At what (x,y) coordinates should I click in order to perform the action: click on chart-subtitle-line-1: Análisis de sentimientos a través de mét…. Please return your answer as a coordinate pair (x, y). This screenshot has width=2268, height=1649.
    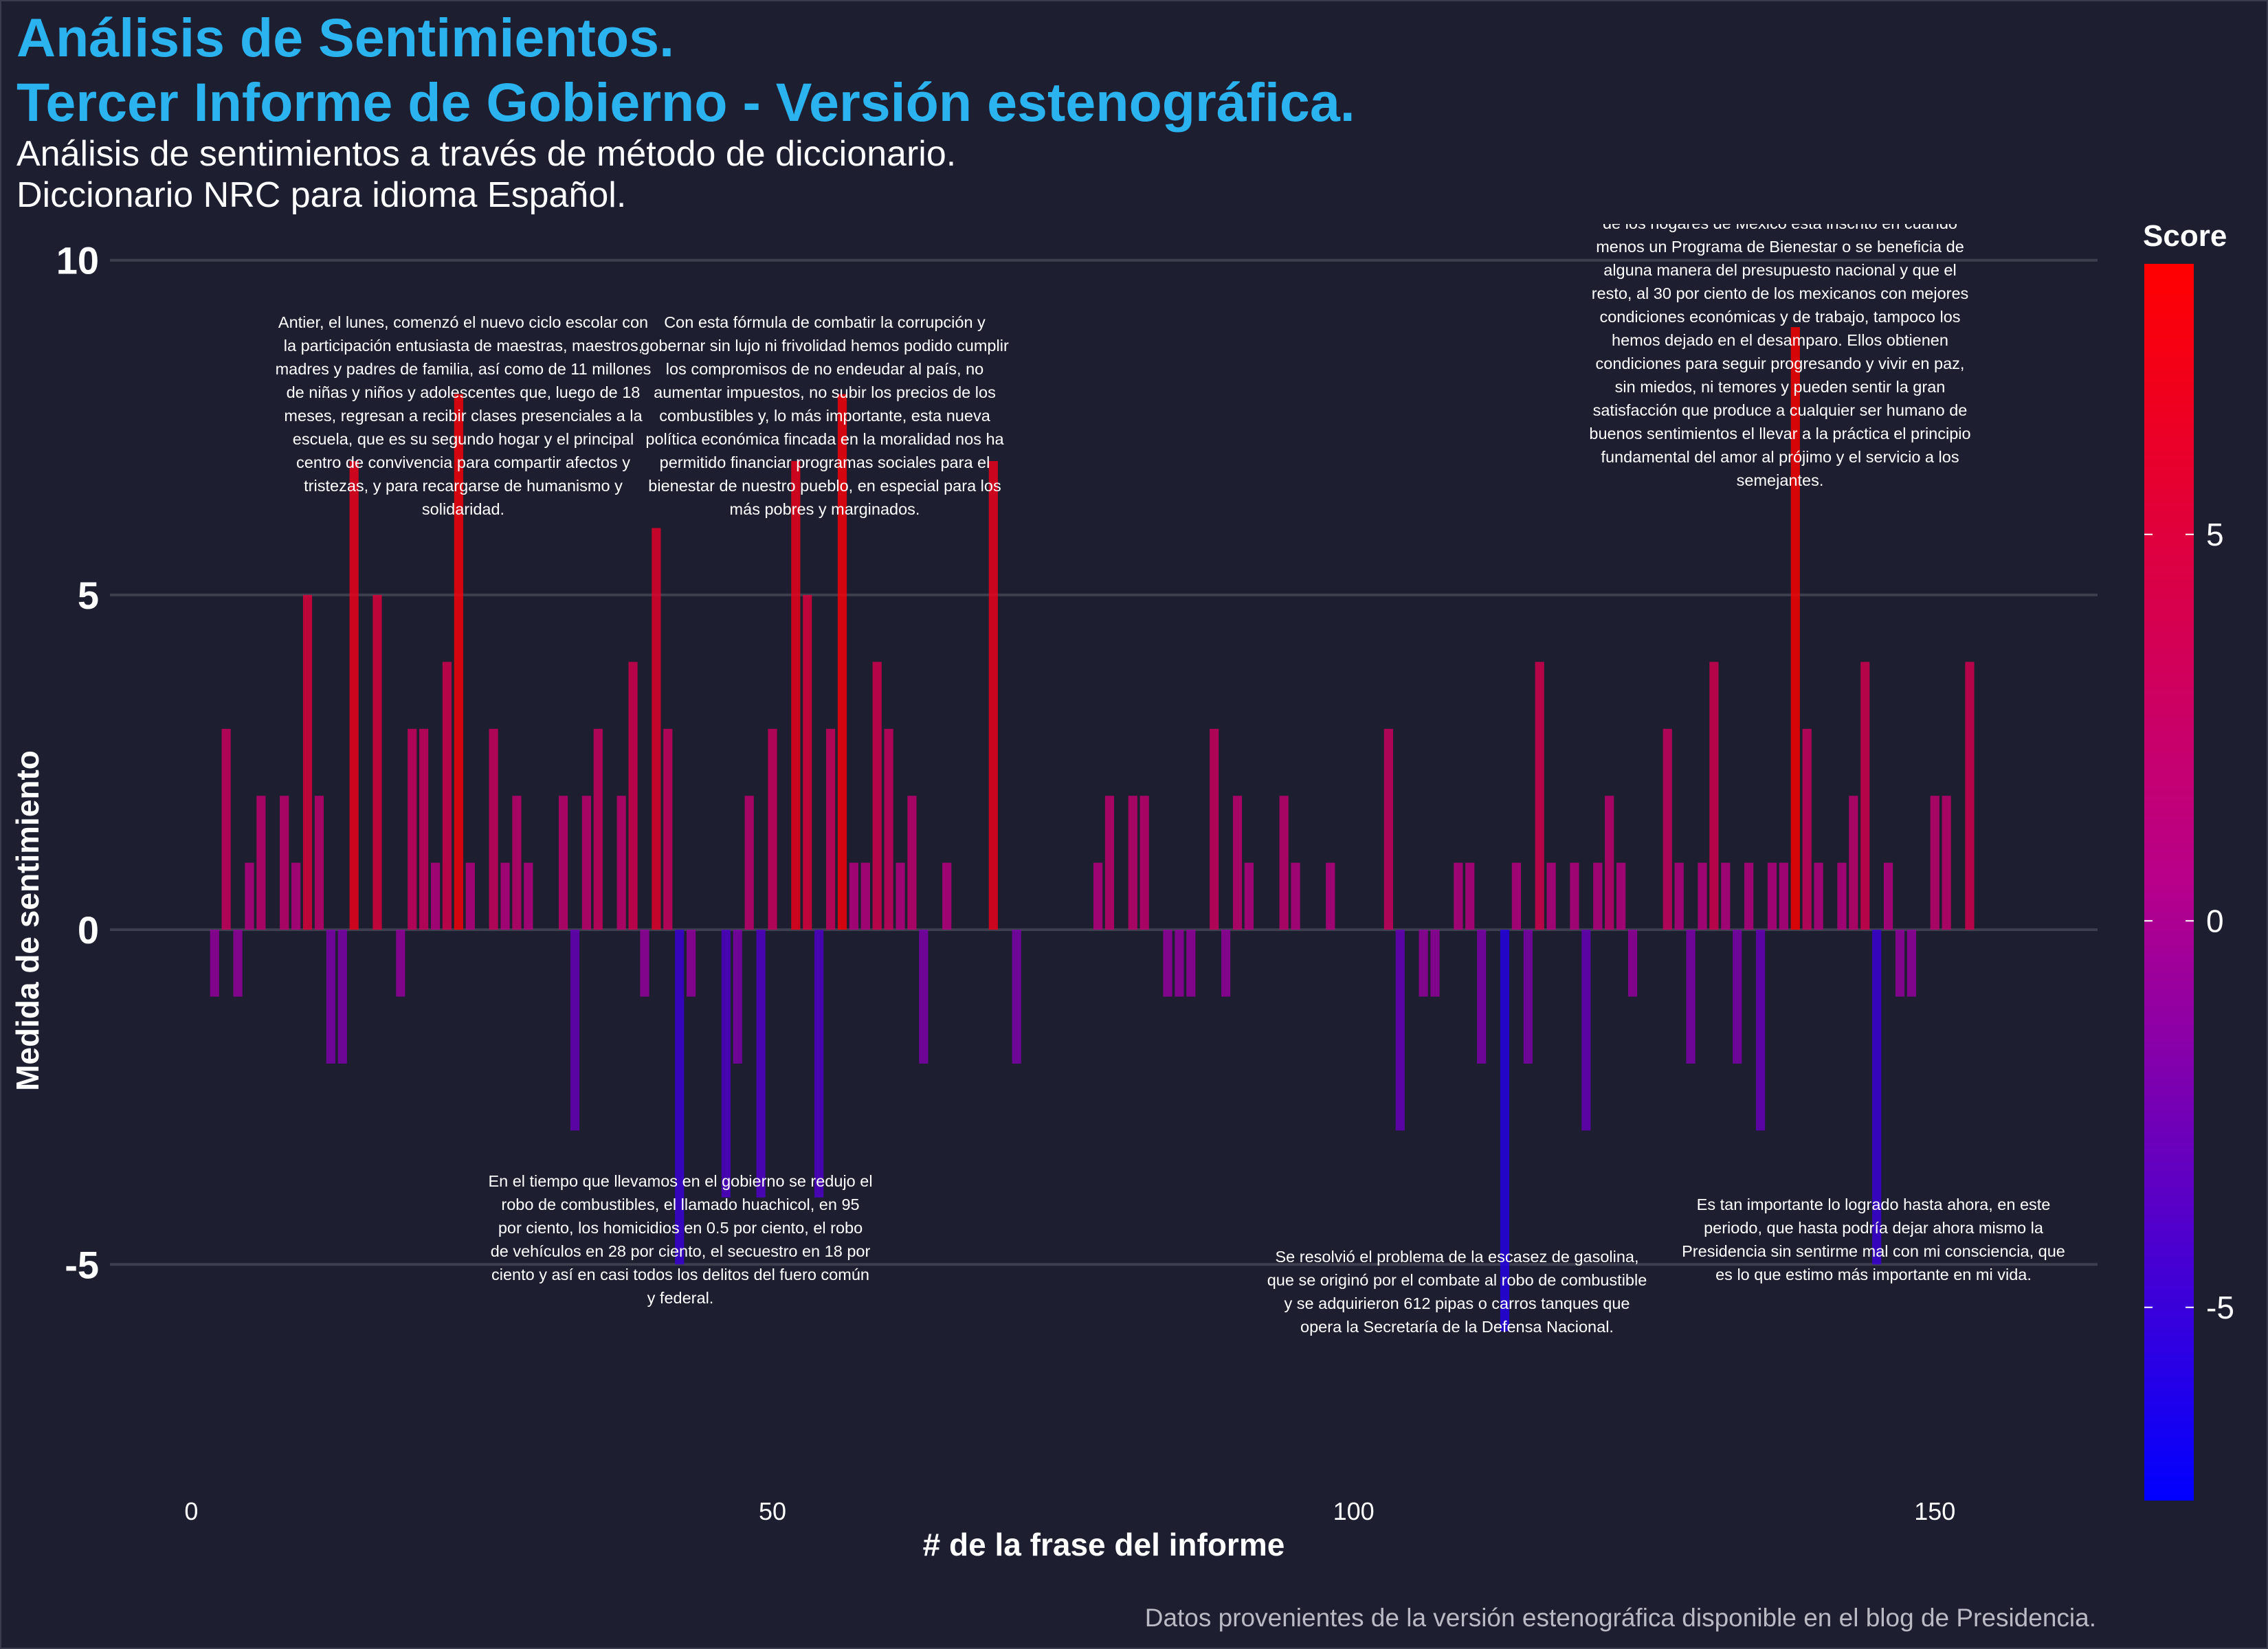
    Looking at the image, I should click on (487, 154).